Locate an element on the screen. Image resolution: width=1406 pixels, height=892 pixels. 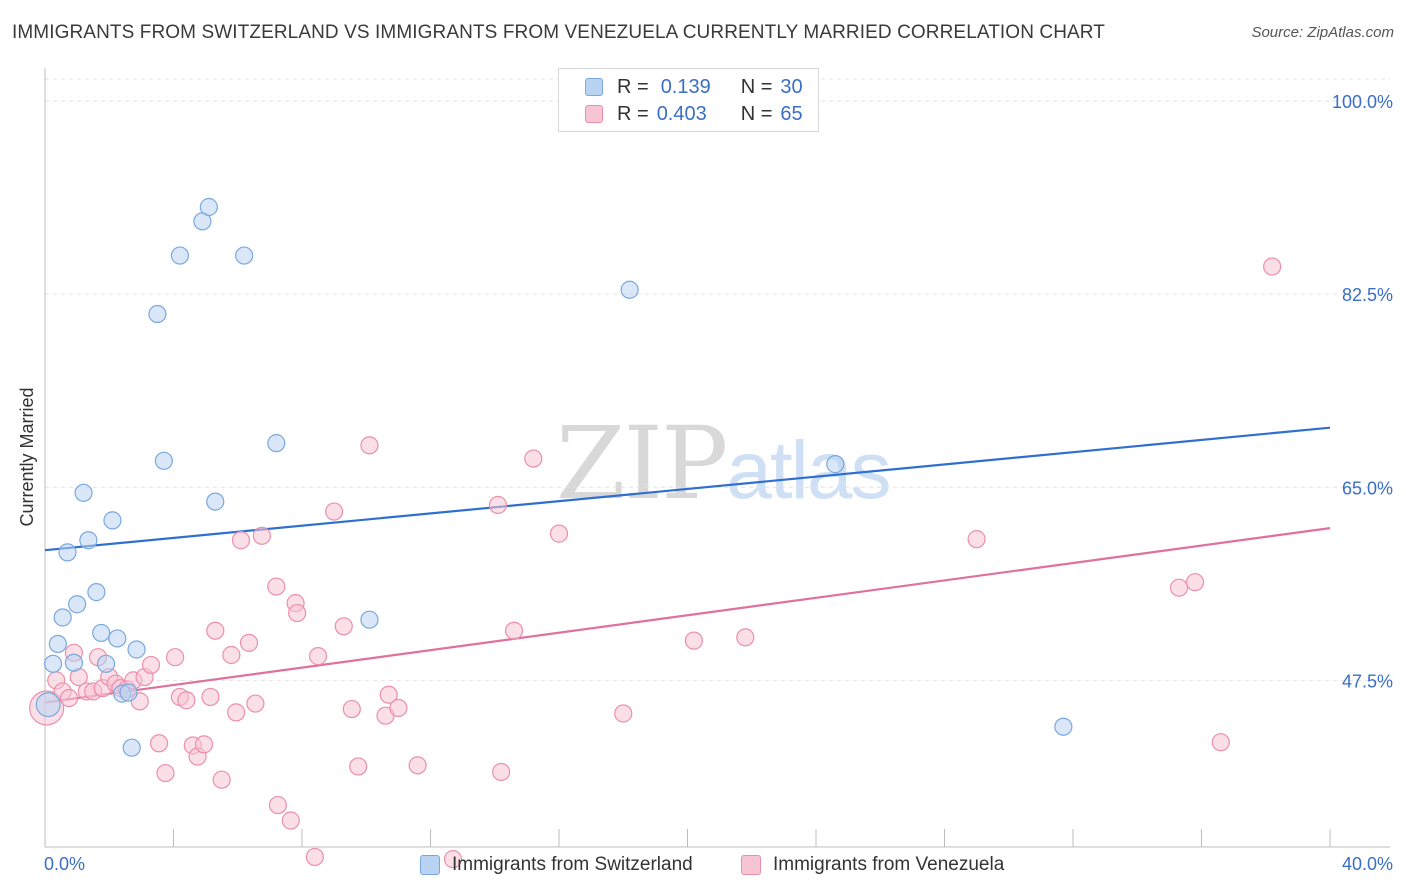
y-tick-label: 82.5% is located at coordinates (1367, 295).